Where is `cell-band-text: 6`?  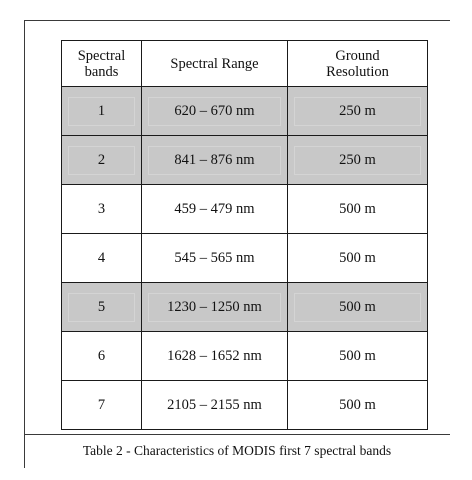
cell-band-text: 6 is located at coordinates (101, 355).